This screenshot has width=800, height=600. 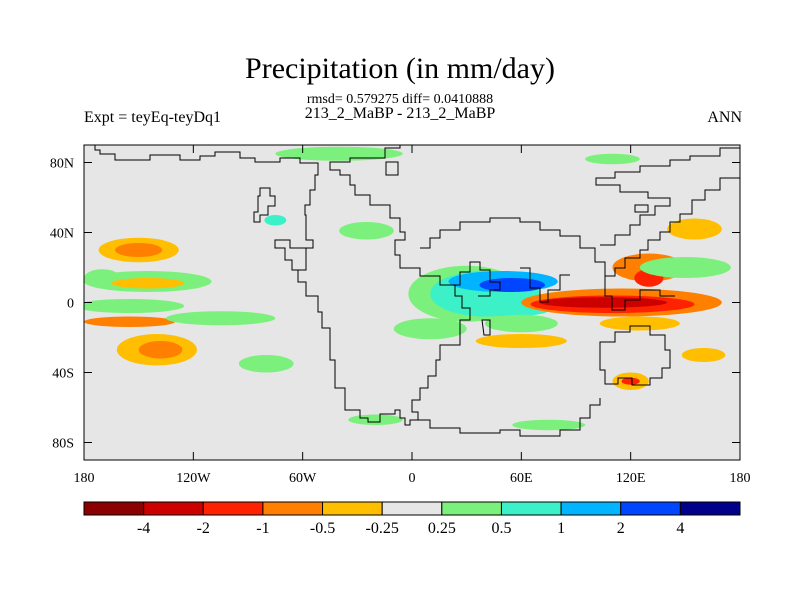 What do you see at coordinates (62, 164) in the screenshot?
I see `y-tick-label: 80N` at bounding box center [62, 164].